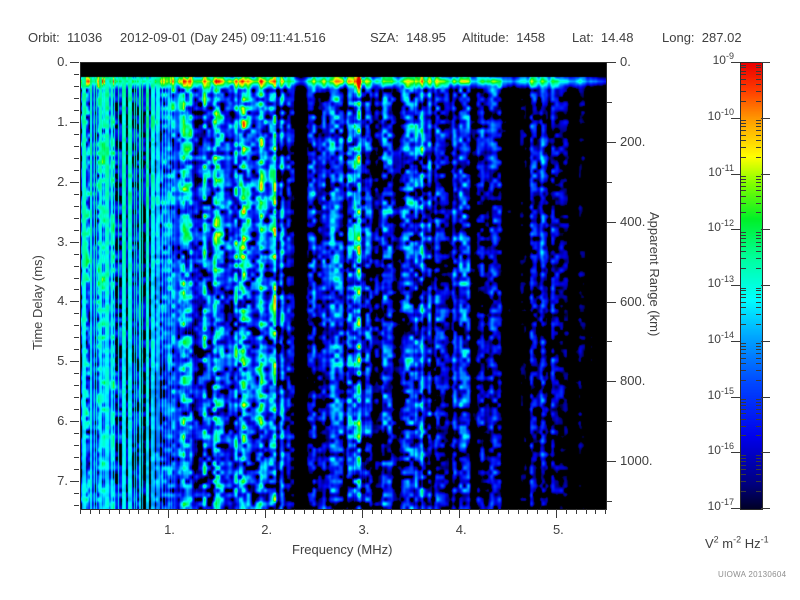  What do you see at coordinates (65, 37) in the screenshot?
I see `header-field-0: Orbit: 11036` at bounding box center [65, 37].